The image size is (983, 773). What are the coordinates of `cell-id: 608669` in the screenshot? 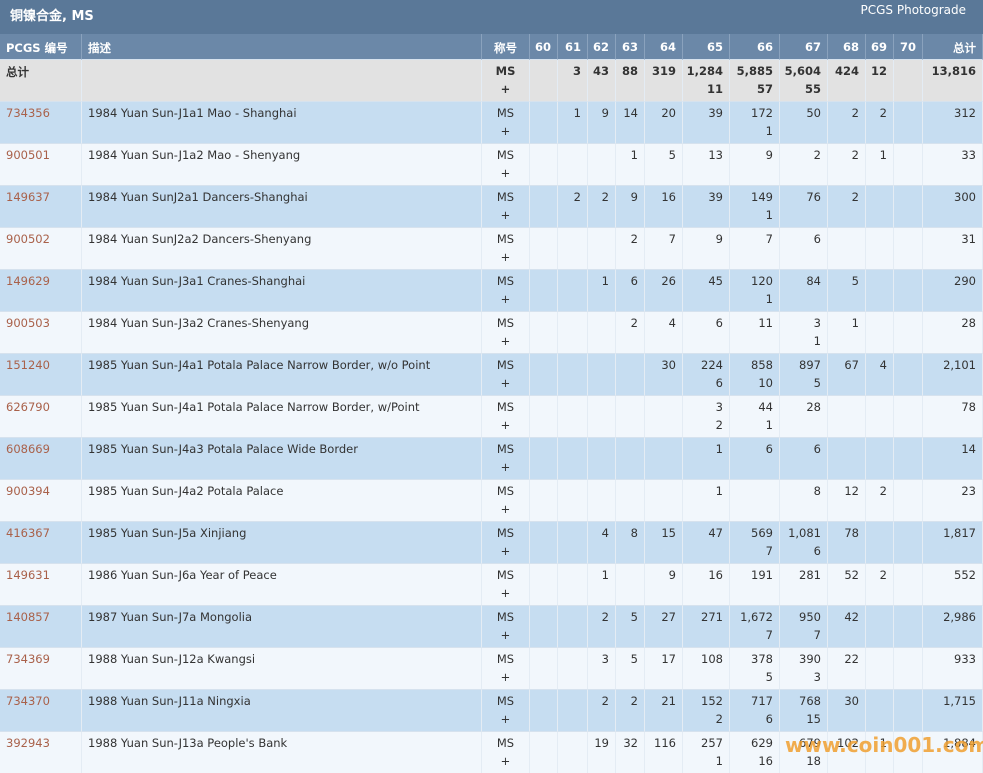 It's located at (28, 449).